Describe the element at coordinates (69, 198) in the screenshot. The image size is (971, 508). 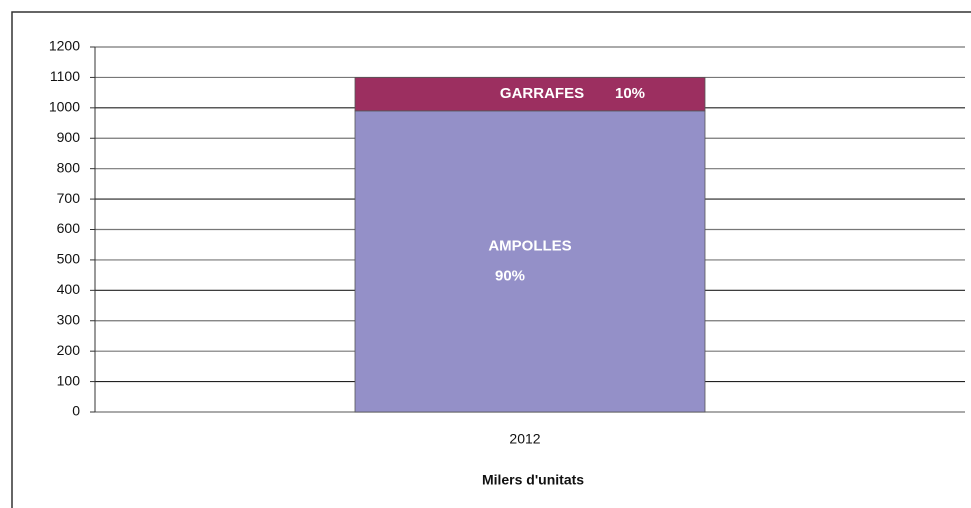
I see `y-tick-label: 700` at that location.